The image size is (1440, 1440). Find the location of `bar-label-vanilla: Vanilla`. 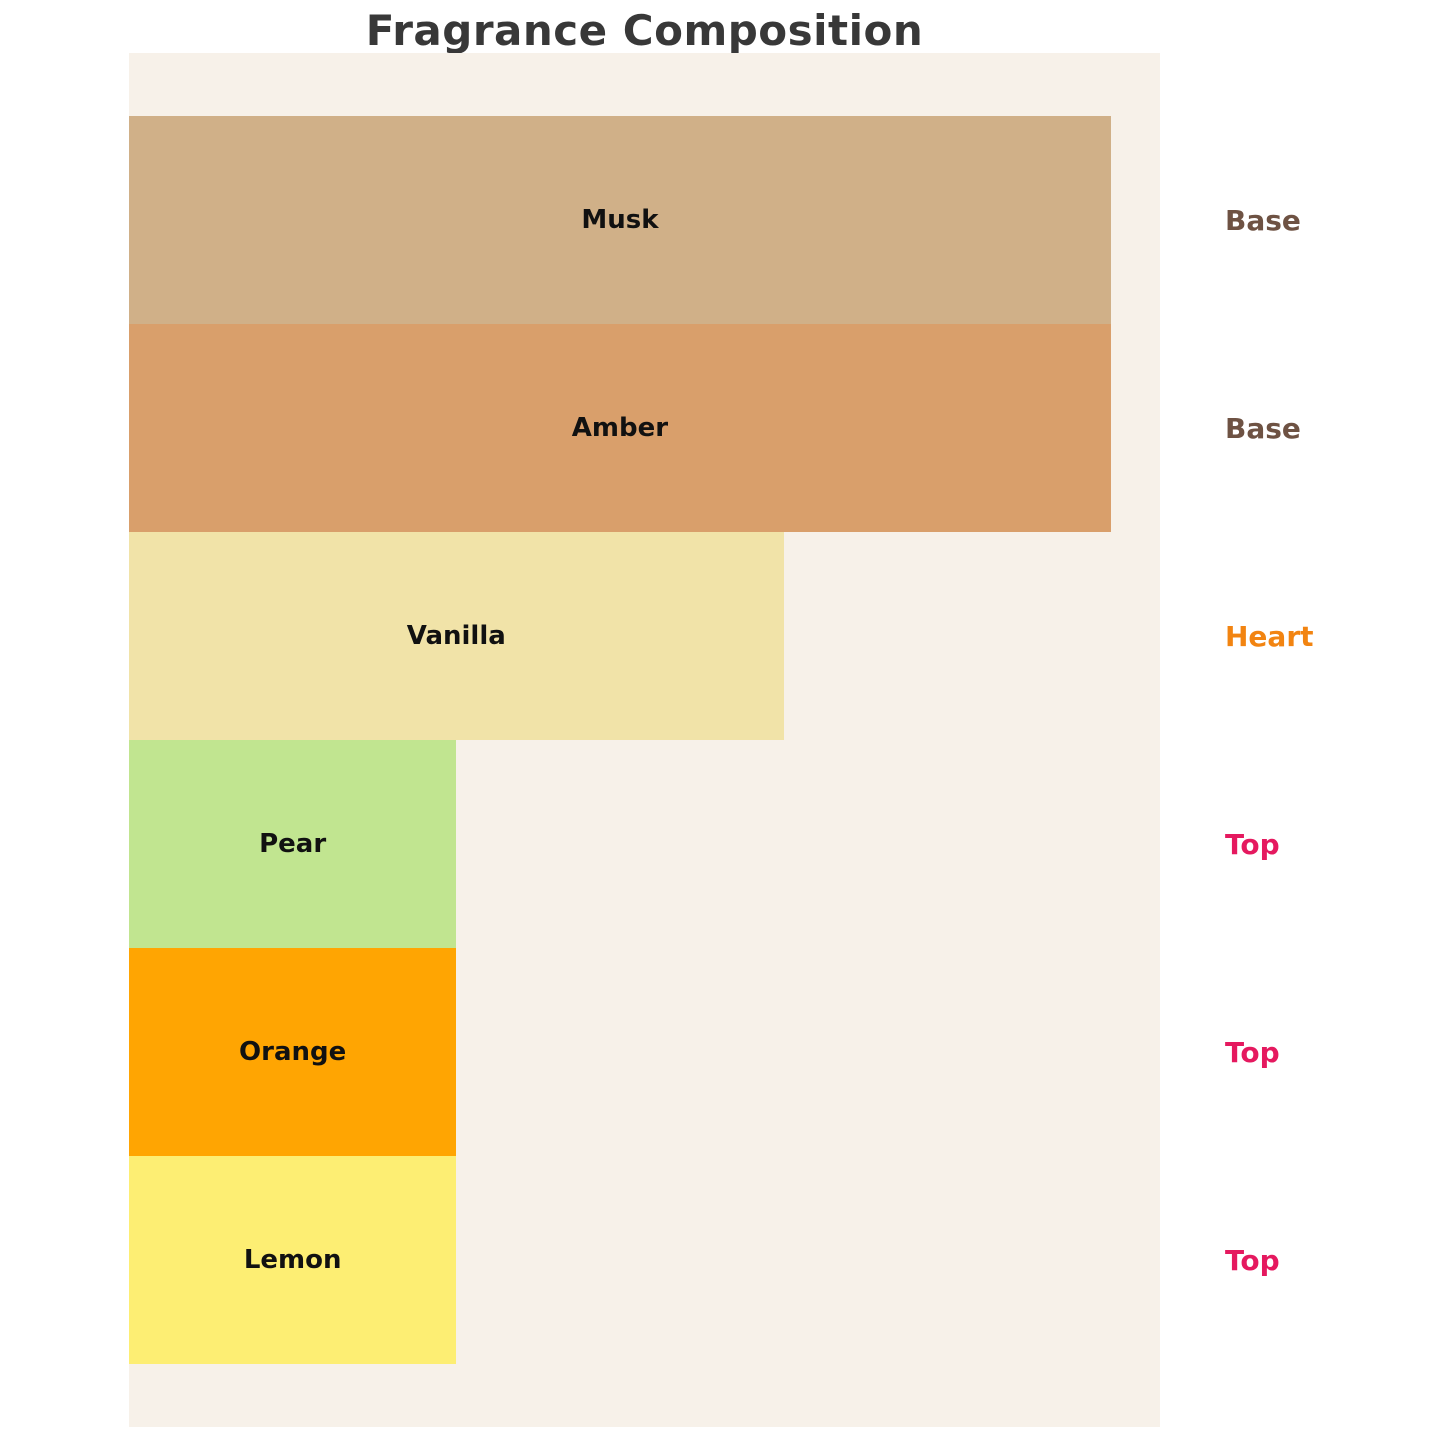

bar-label-vanilla: Vanilla is located at coordinates (456, 636).